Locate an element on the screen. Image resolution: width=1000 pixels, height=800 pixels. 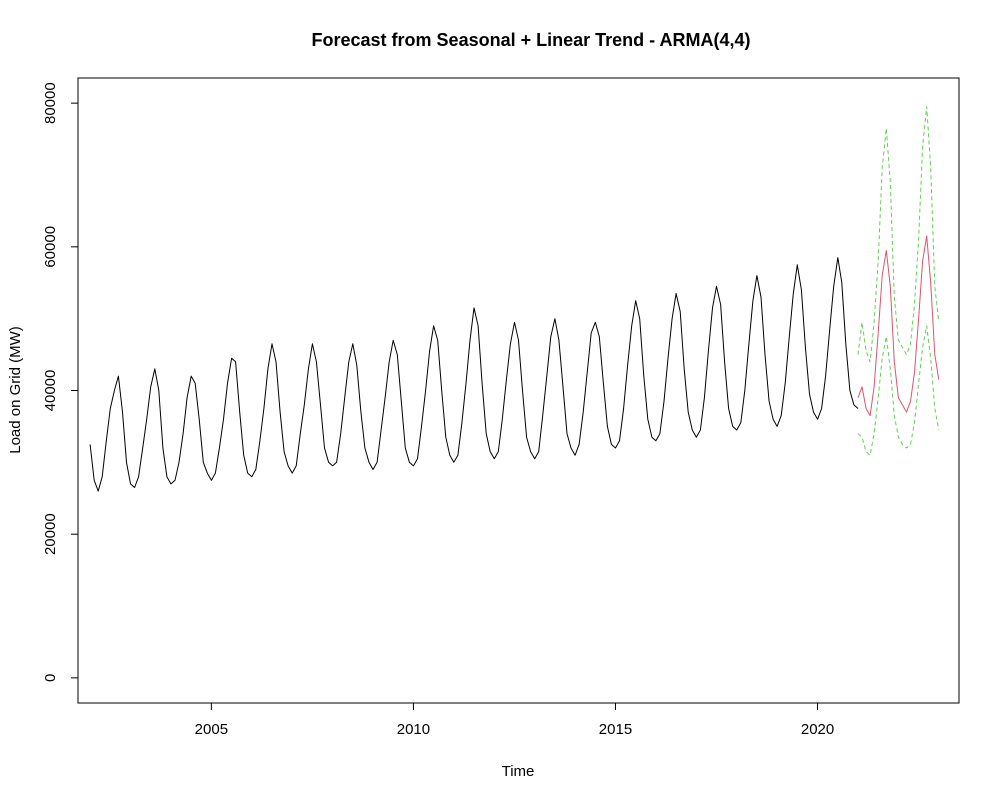
y-tick-label: 0 is located at coordinates (50, 678).